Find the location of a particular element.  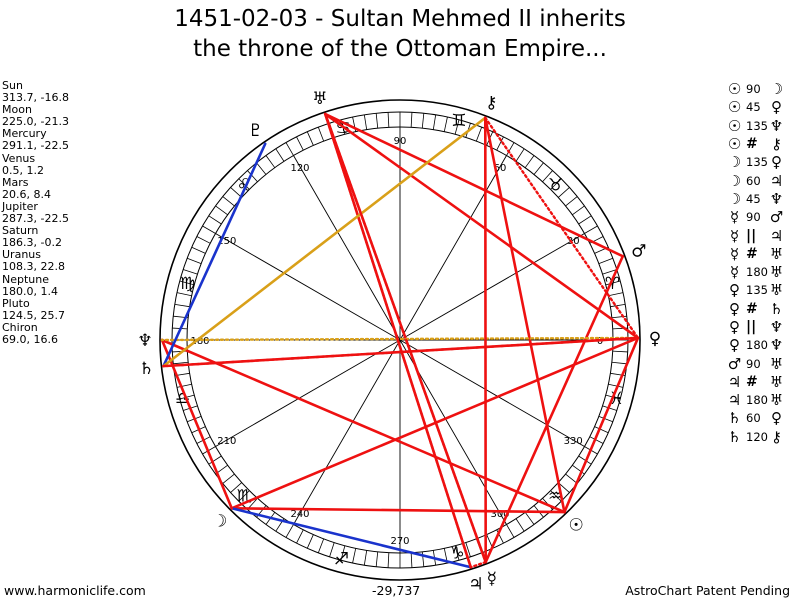

degree-label: 330 is located at coordinates (573, 441).